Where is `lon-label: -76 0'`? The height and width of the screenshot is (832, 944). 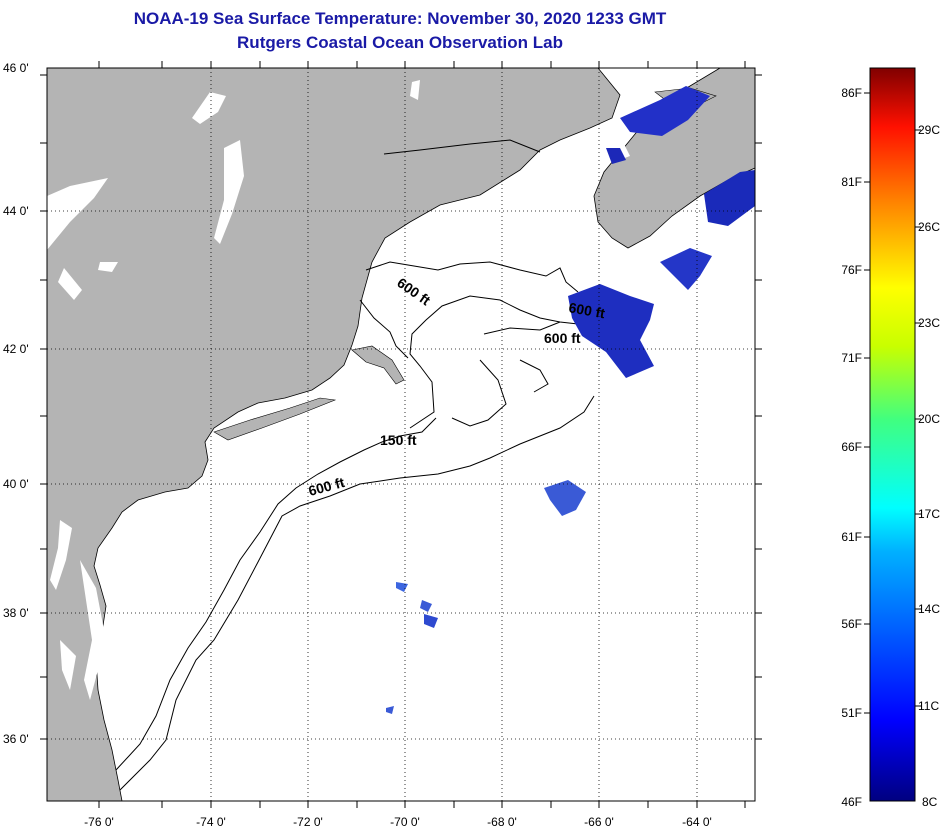 lon-label: -76 0' is located at coordinates (99, 822).